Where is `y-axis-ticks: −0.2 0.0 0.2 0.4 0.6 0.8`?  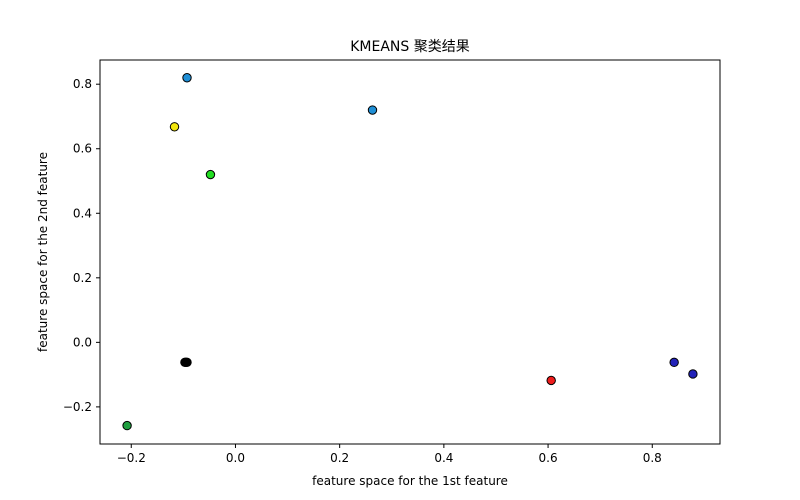
y-axis-ticks: −0.2 0.0 0.2 0.4 0.6 0.8 is located at coordinates (81, 245).